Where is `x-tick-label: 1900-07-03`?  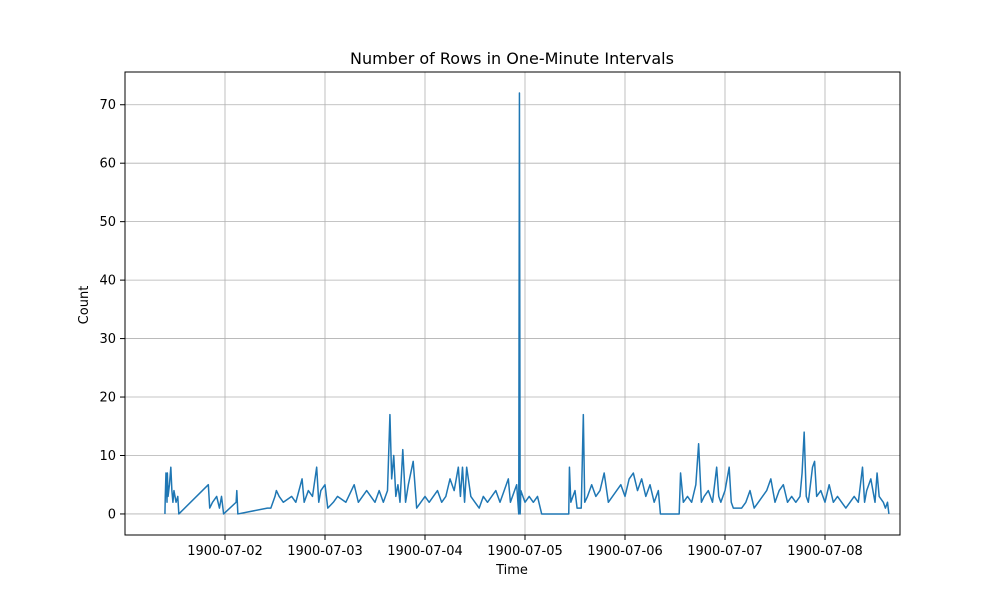 x-tick-label: 1900-07-03 is located at coordinates (325, 551).